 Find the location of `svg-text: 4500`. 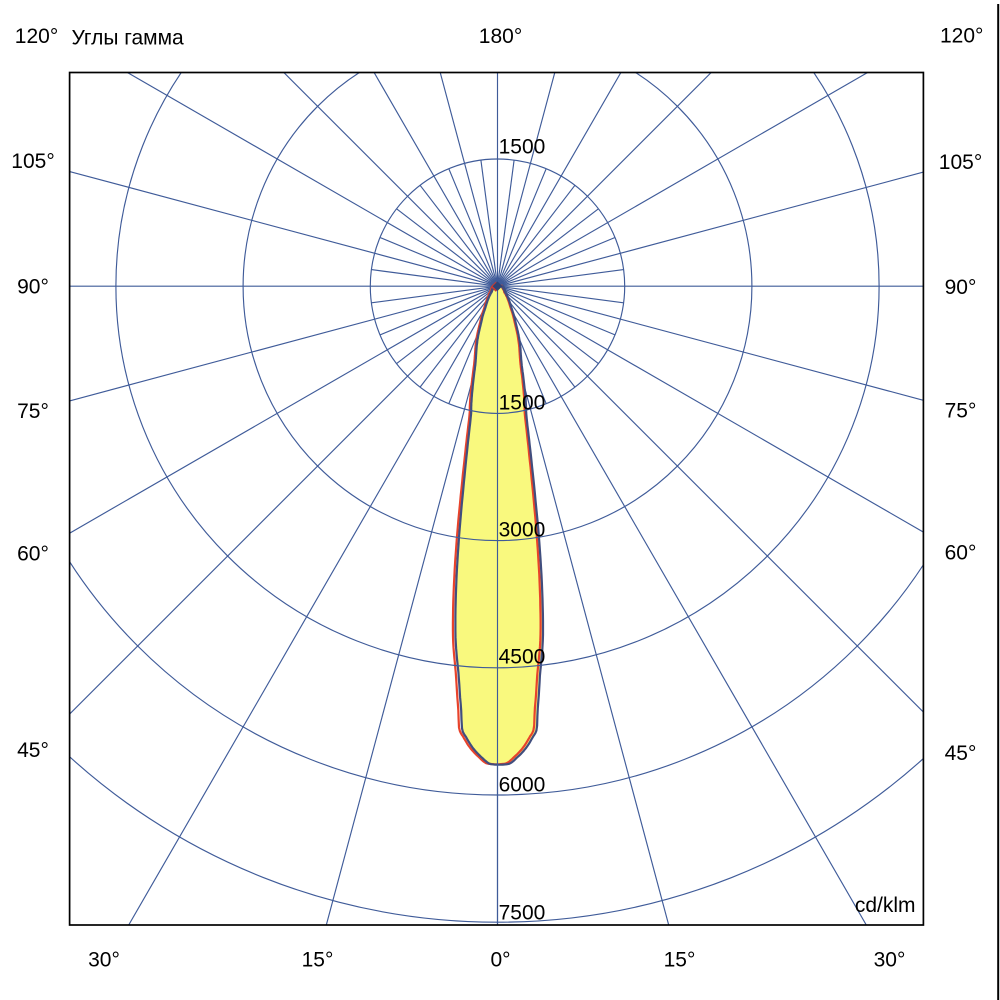

svg-text: 4500 is located at coordinates (522, 656).